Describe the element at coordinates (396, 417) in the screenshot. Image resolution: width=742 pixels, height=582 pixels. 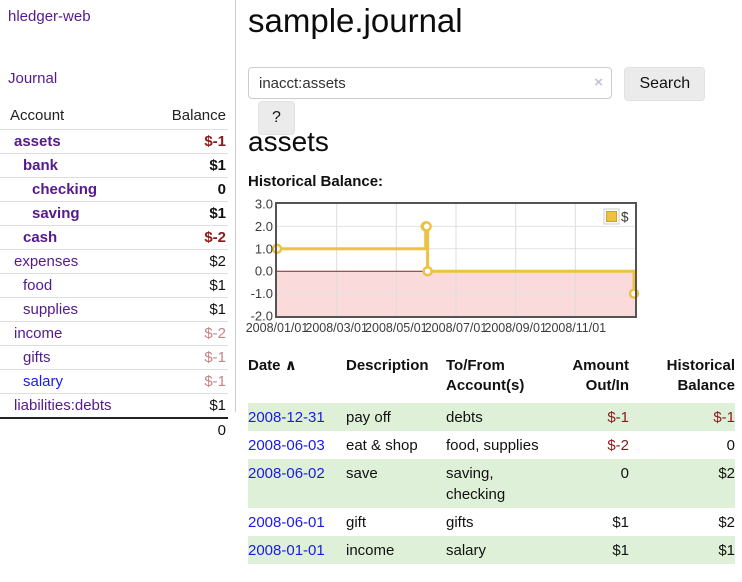
I see `transaction-description: pay off` at that location.